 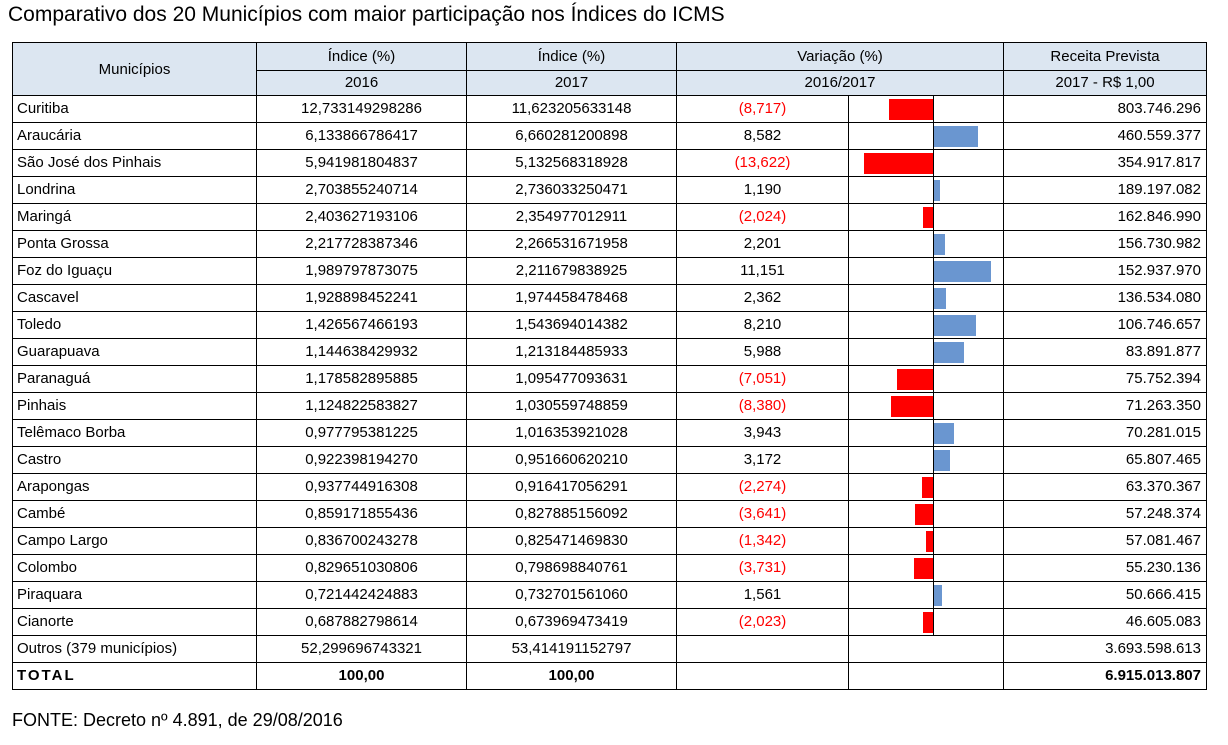 I want to click on receita-prevista: 63.370.367, so click(x=1105, y=487).